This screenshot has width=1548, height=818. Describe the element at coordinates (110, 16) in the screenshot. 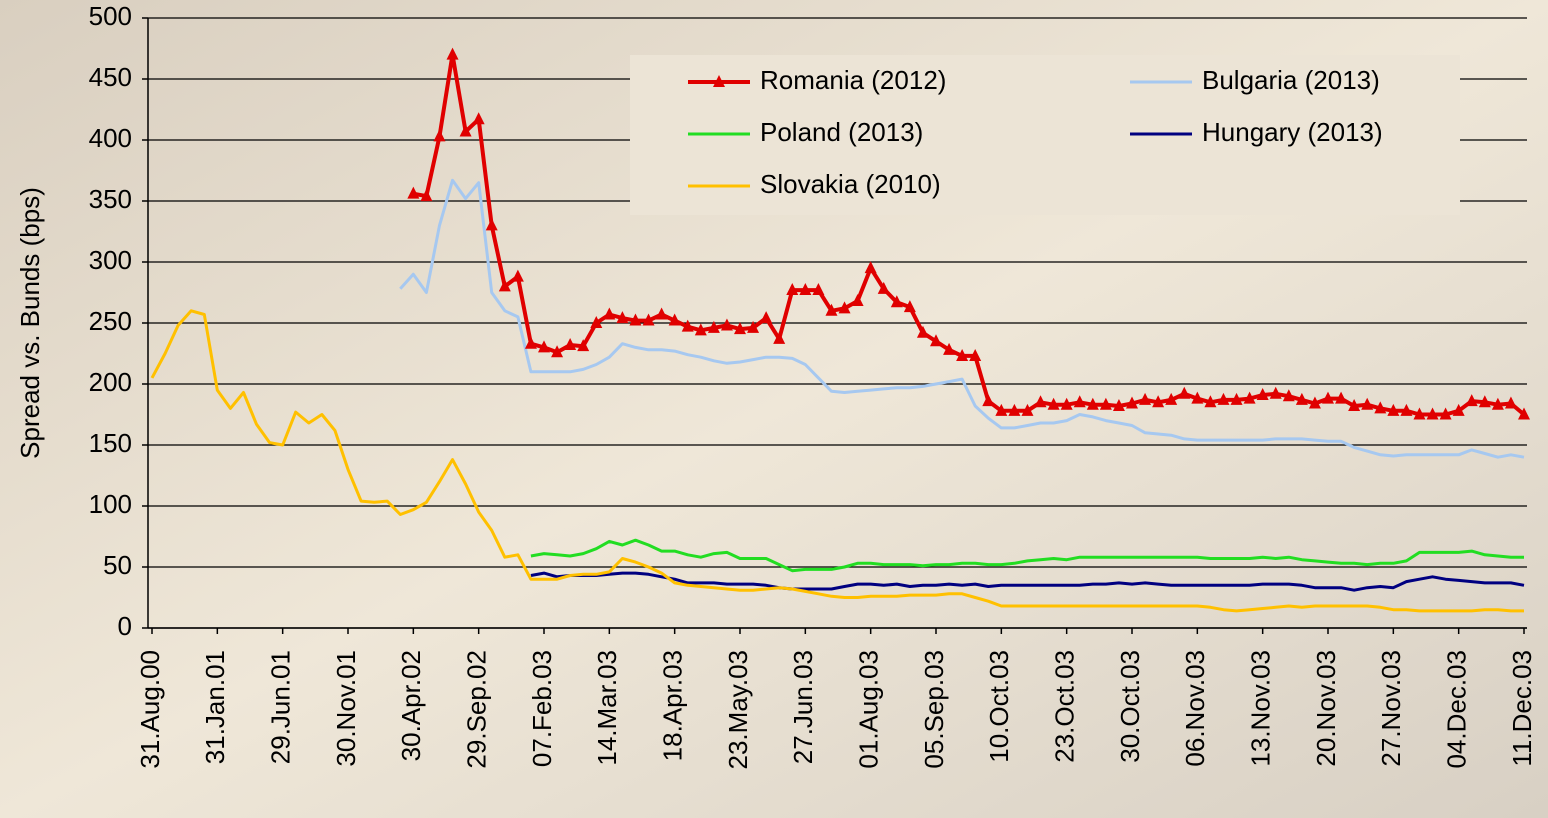

I see `y-tick-label: 500` at that location.